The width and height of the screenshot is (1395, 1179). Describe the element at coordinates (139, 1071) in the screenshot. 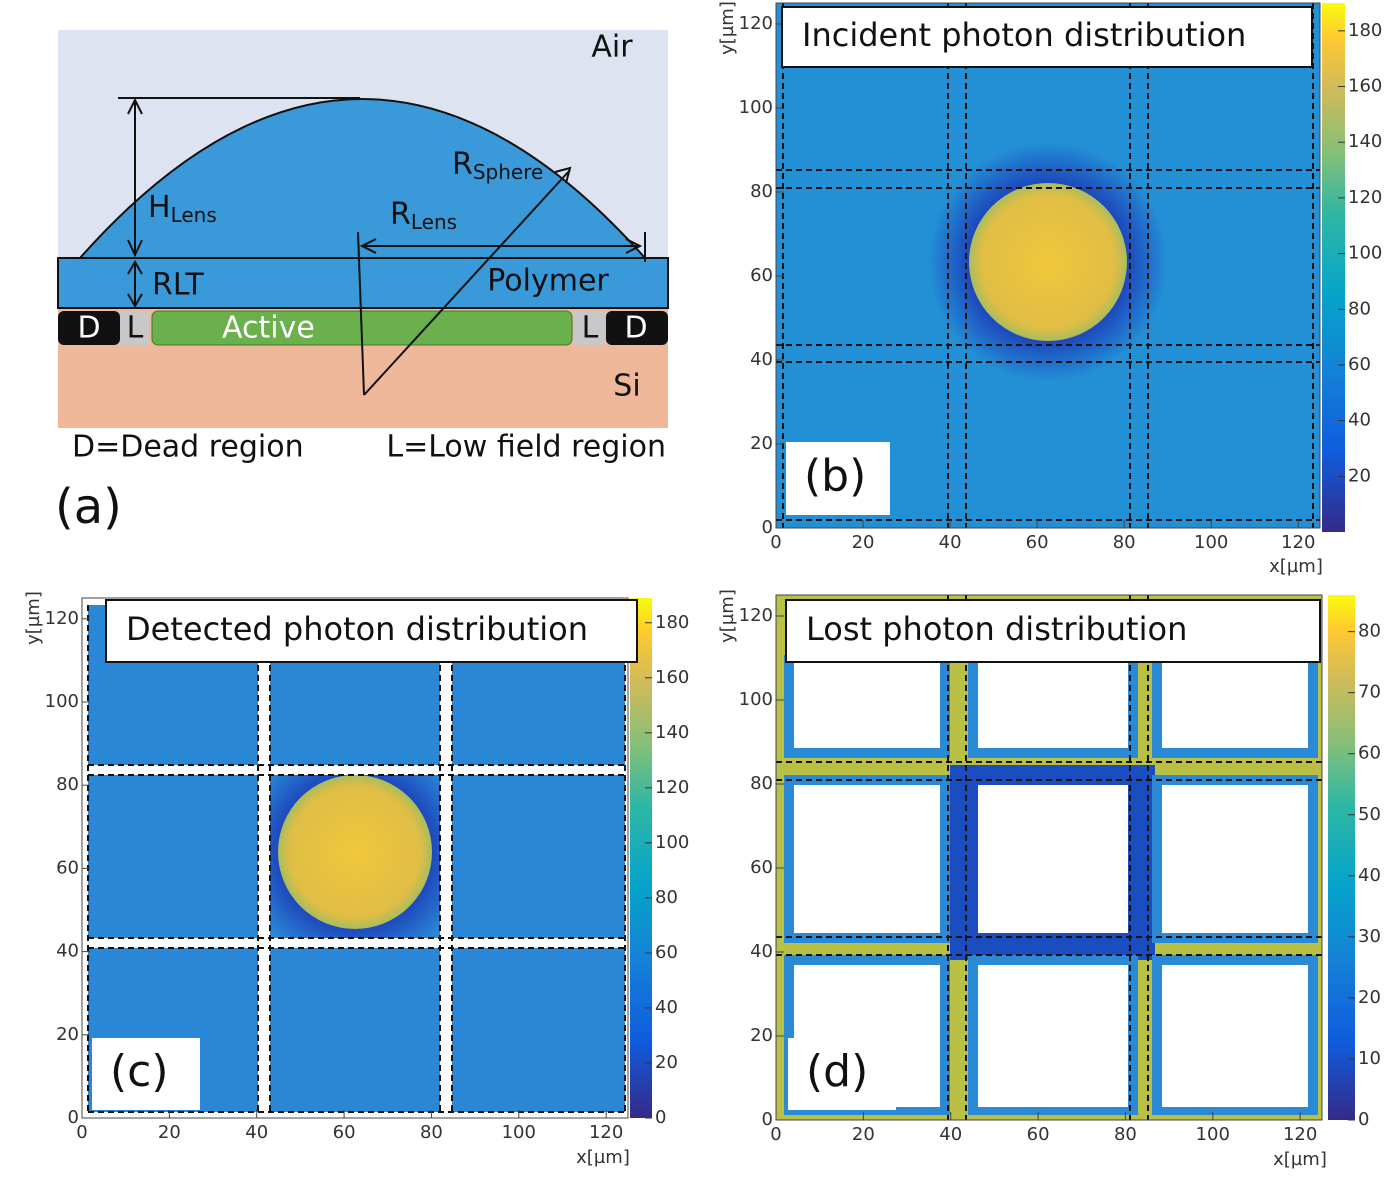

I see `panel-label: (c)` at that location.